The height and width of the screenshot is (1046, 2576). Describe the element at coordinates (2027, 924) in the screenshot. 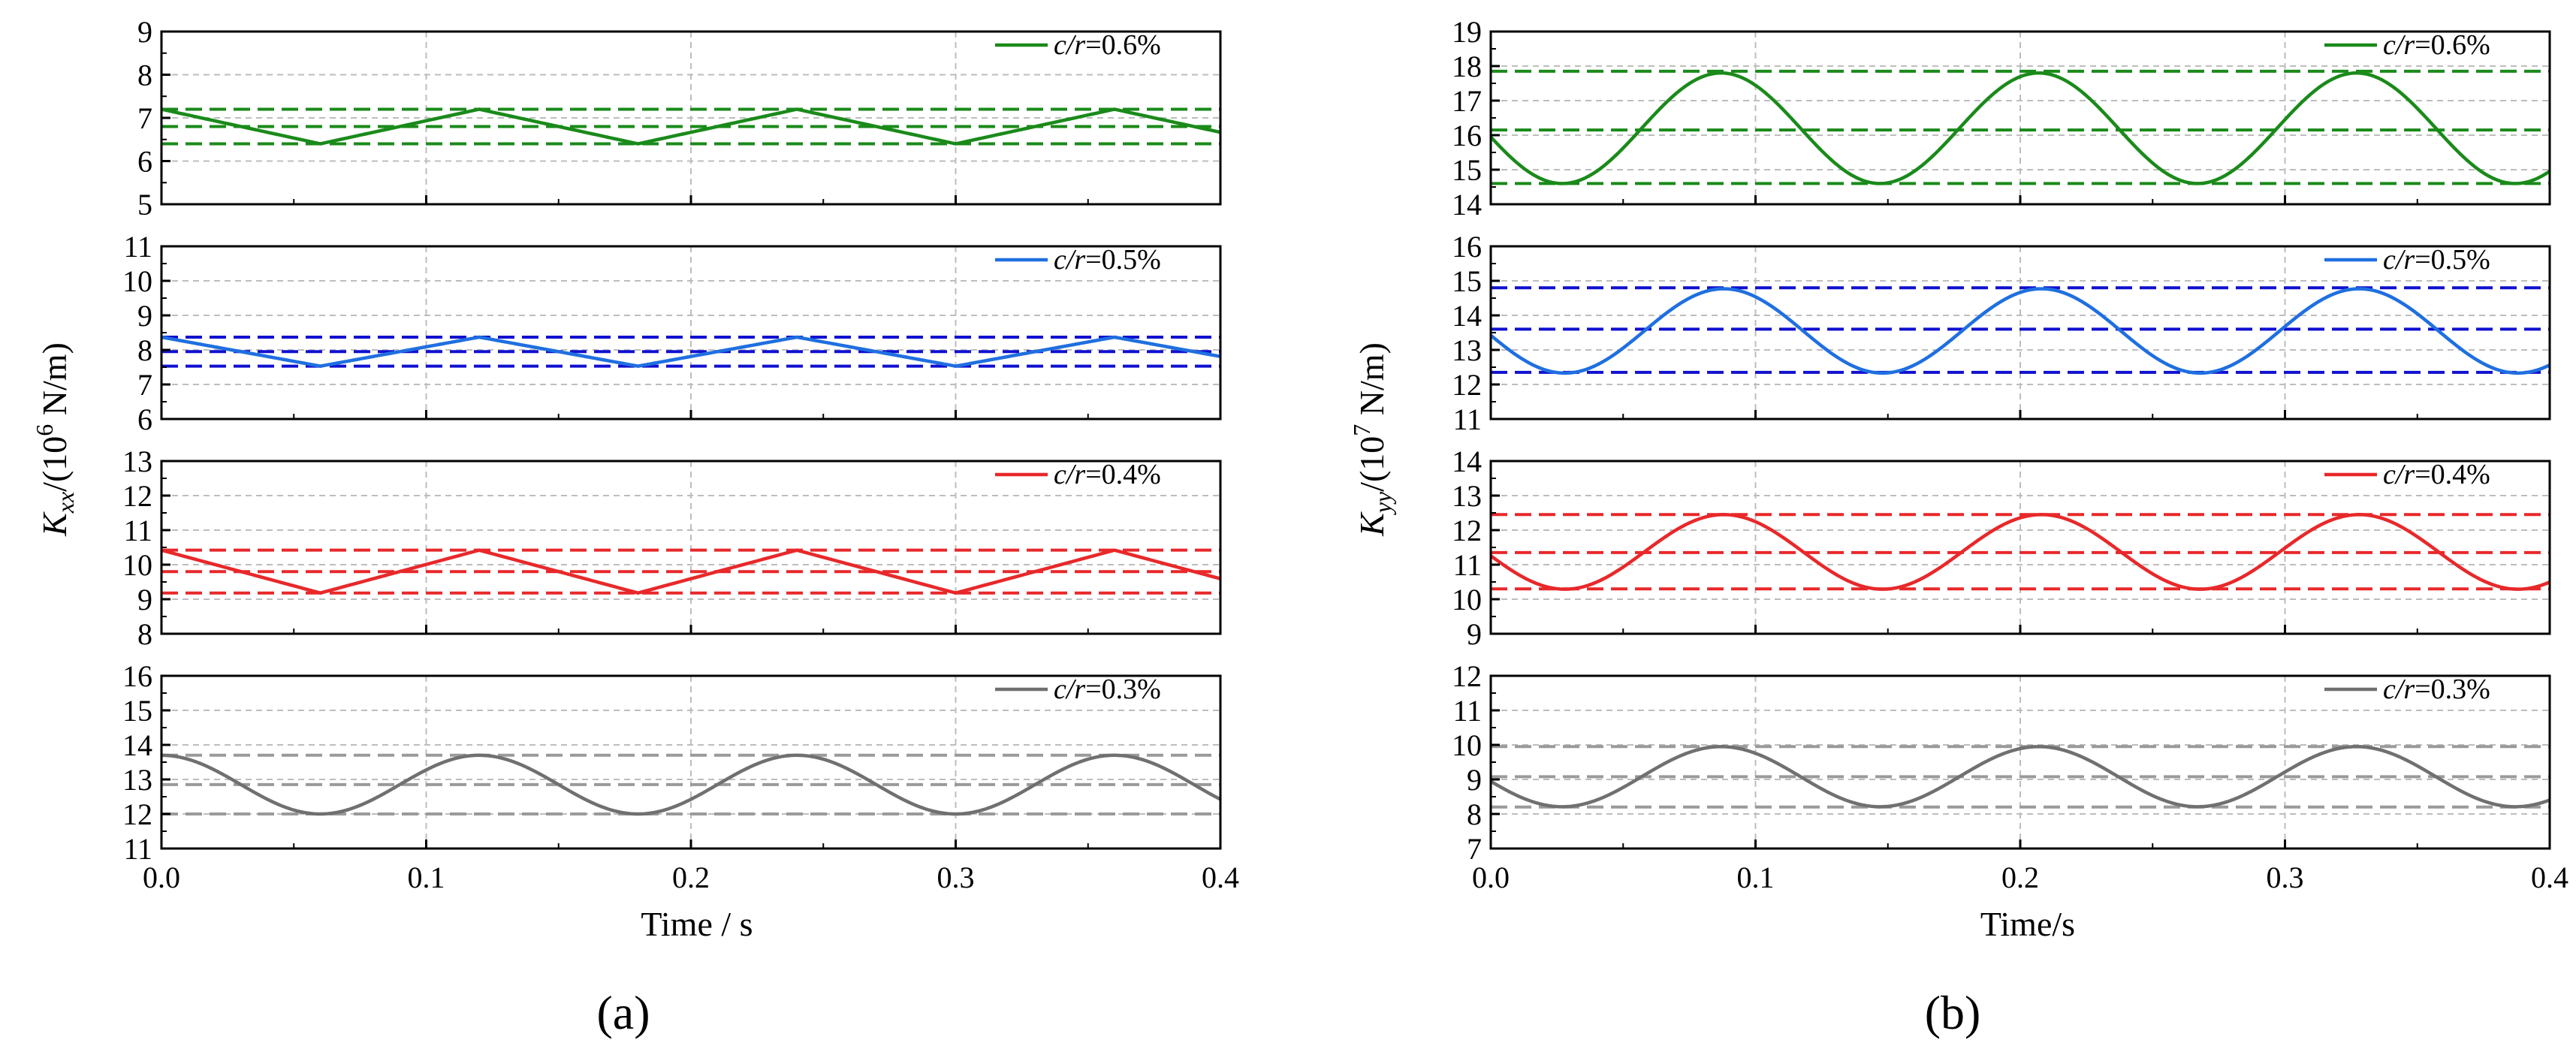

I see `panel-b-xlabel: Time/s` at that location.